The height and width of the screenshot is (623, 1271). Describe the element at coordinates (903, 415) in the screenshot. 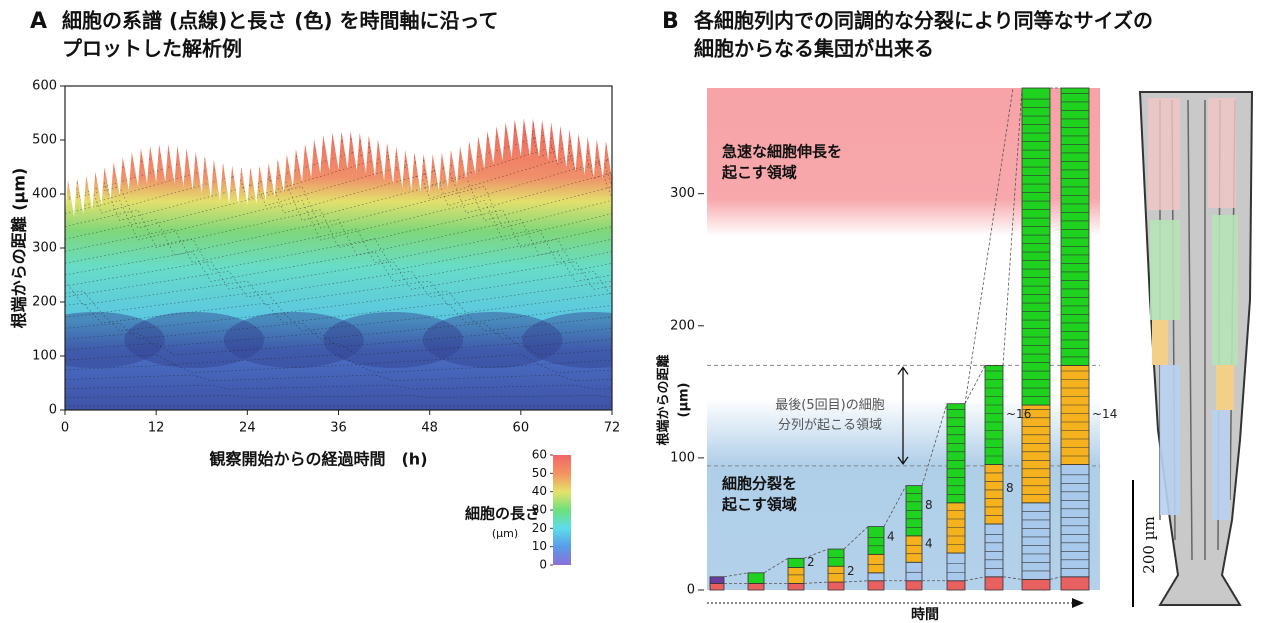

I see `reference-arrow` at that location.